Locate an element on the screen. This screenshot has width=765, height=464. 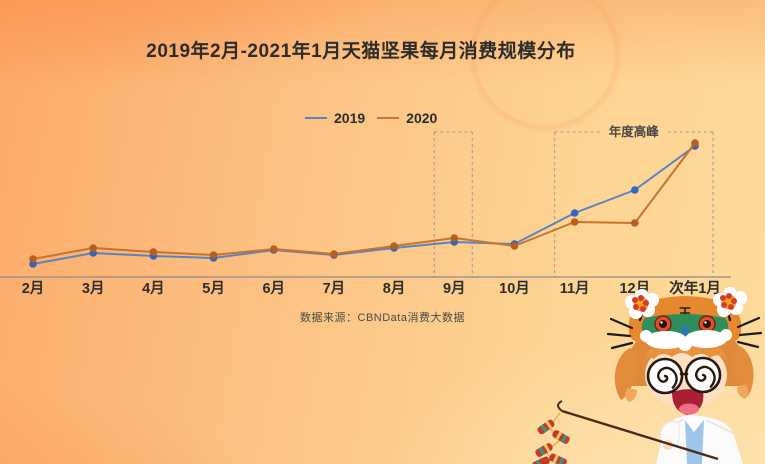
x-tick-label: 10月 is located at coordinates (514, 288).